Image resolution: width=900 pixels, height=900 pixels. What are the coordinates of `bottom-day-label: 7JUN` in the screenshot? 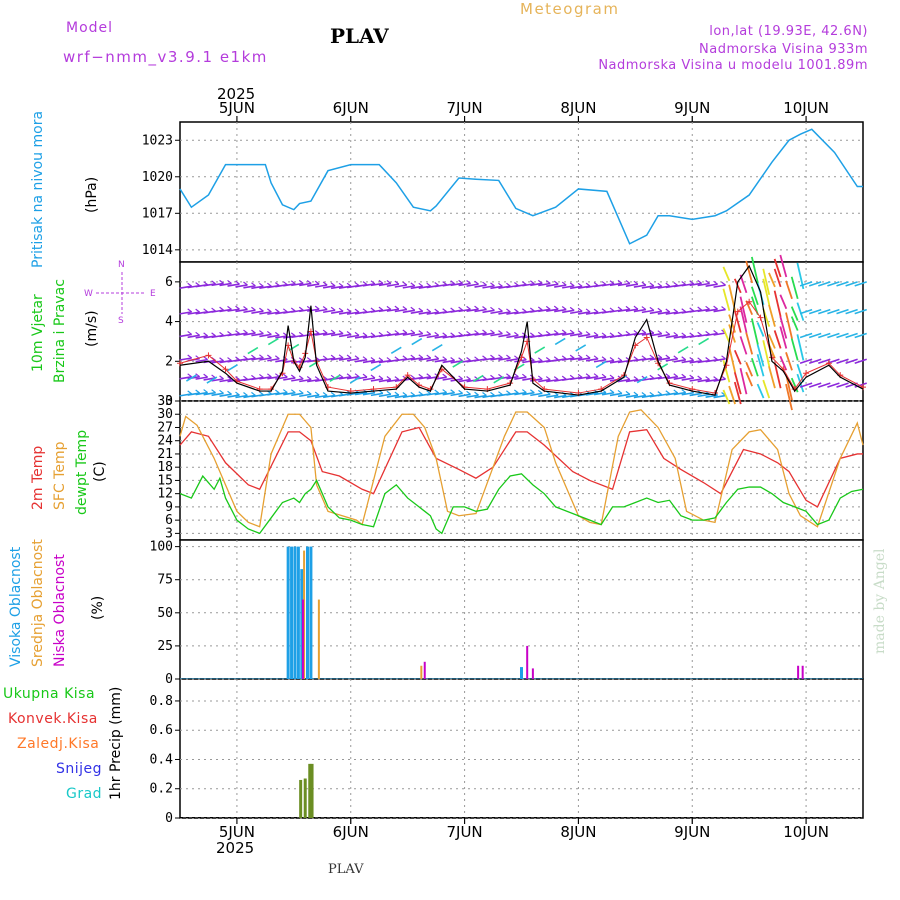 It's located at (464, 832).